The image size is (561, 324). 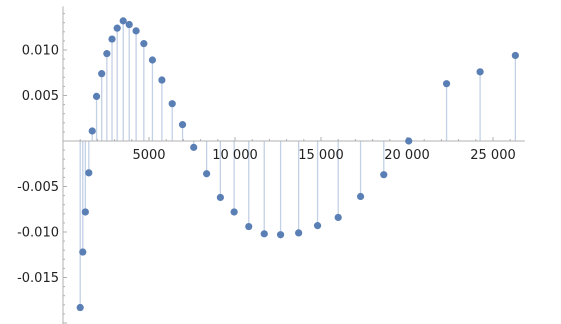 What do you see at coordinates (407, 155) in the screenshot?
I see `x-tick-label: 20 000` at bounding box center [407, 155].